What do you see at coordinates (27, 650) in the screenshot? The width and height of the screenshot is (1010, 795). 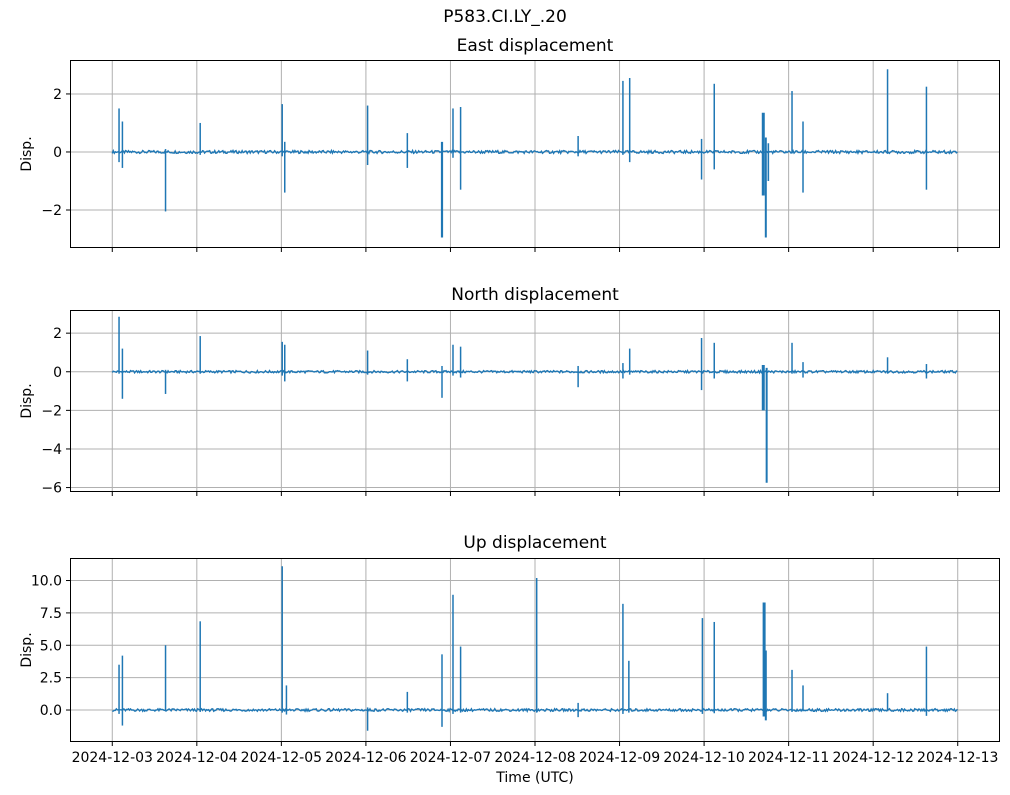 I see `up-y-axis-label: Disp.` at bounding box center [27, 650].